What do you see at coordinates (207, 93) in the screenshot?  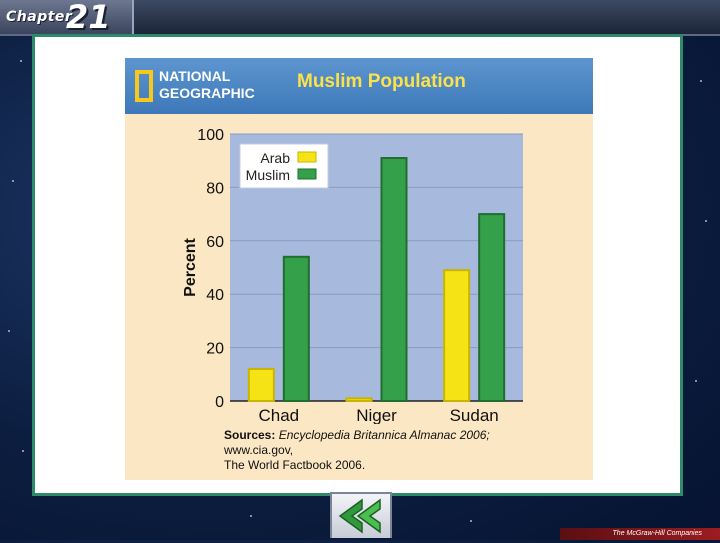 I see `logo-line2: GEOGRAPHIC` at bounding box center [207, 93].